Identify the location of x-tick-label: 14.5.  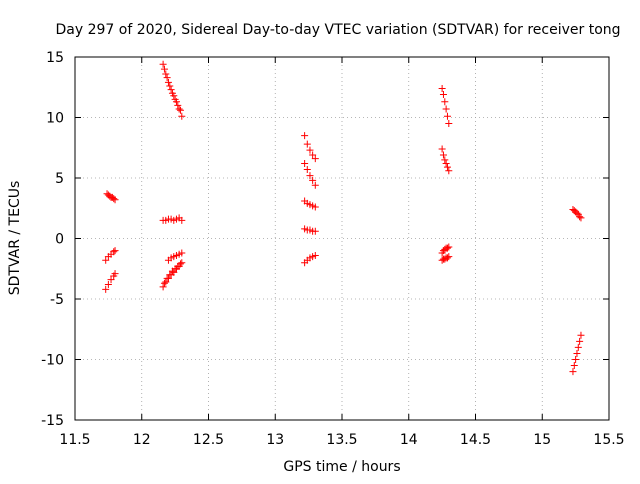
(475, 440).